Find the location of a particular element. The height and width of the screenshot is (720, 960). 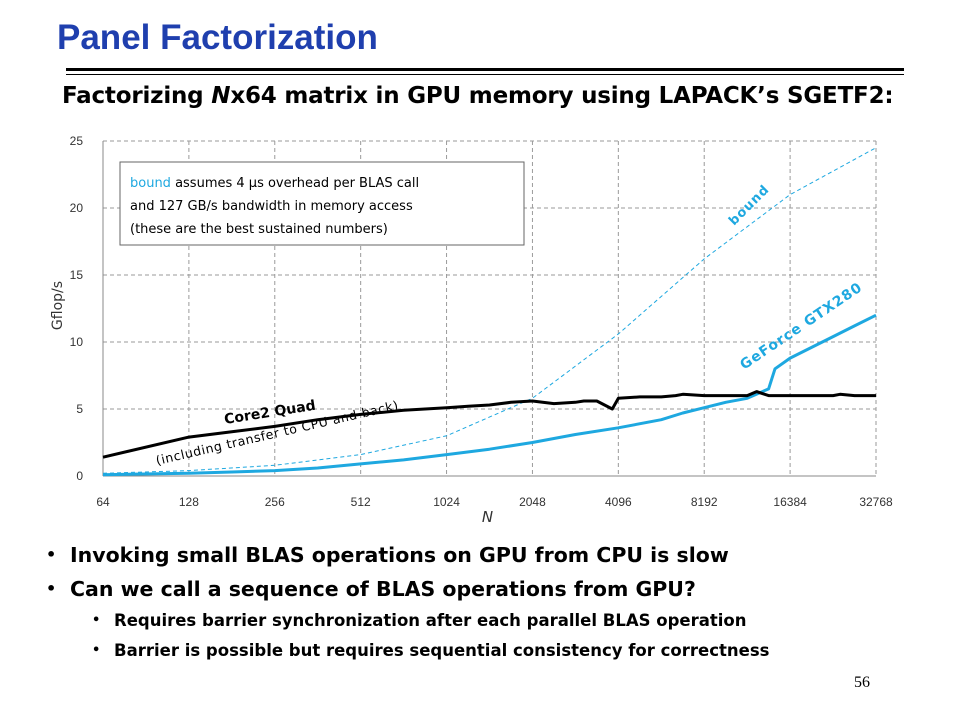

series-label-gtx280: GeForce GTX280 is located at coordinates (801, 327).